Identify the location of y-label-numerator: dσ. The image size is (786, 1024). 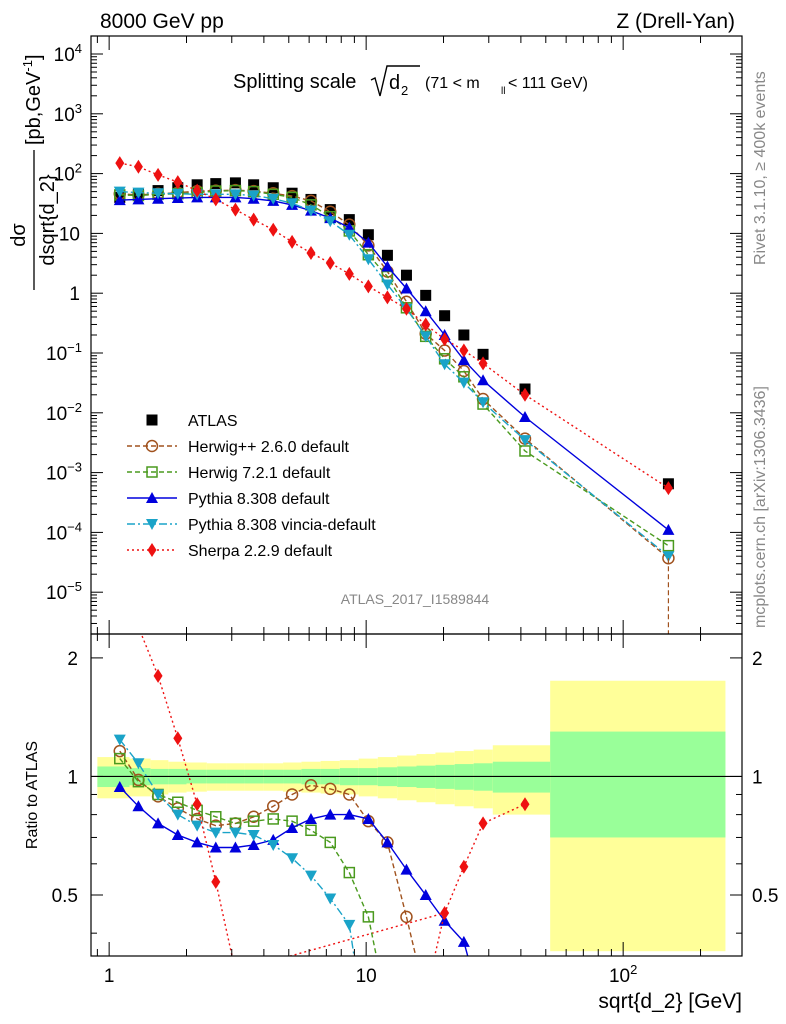
(19, 235).